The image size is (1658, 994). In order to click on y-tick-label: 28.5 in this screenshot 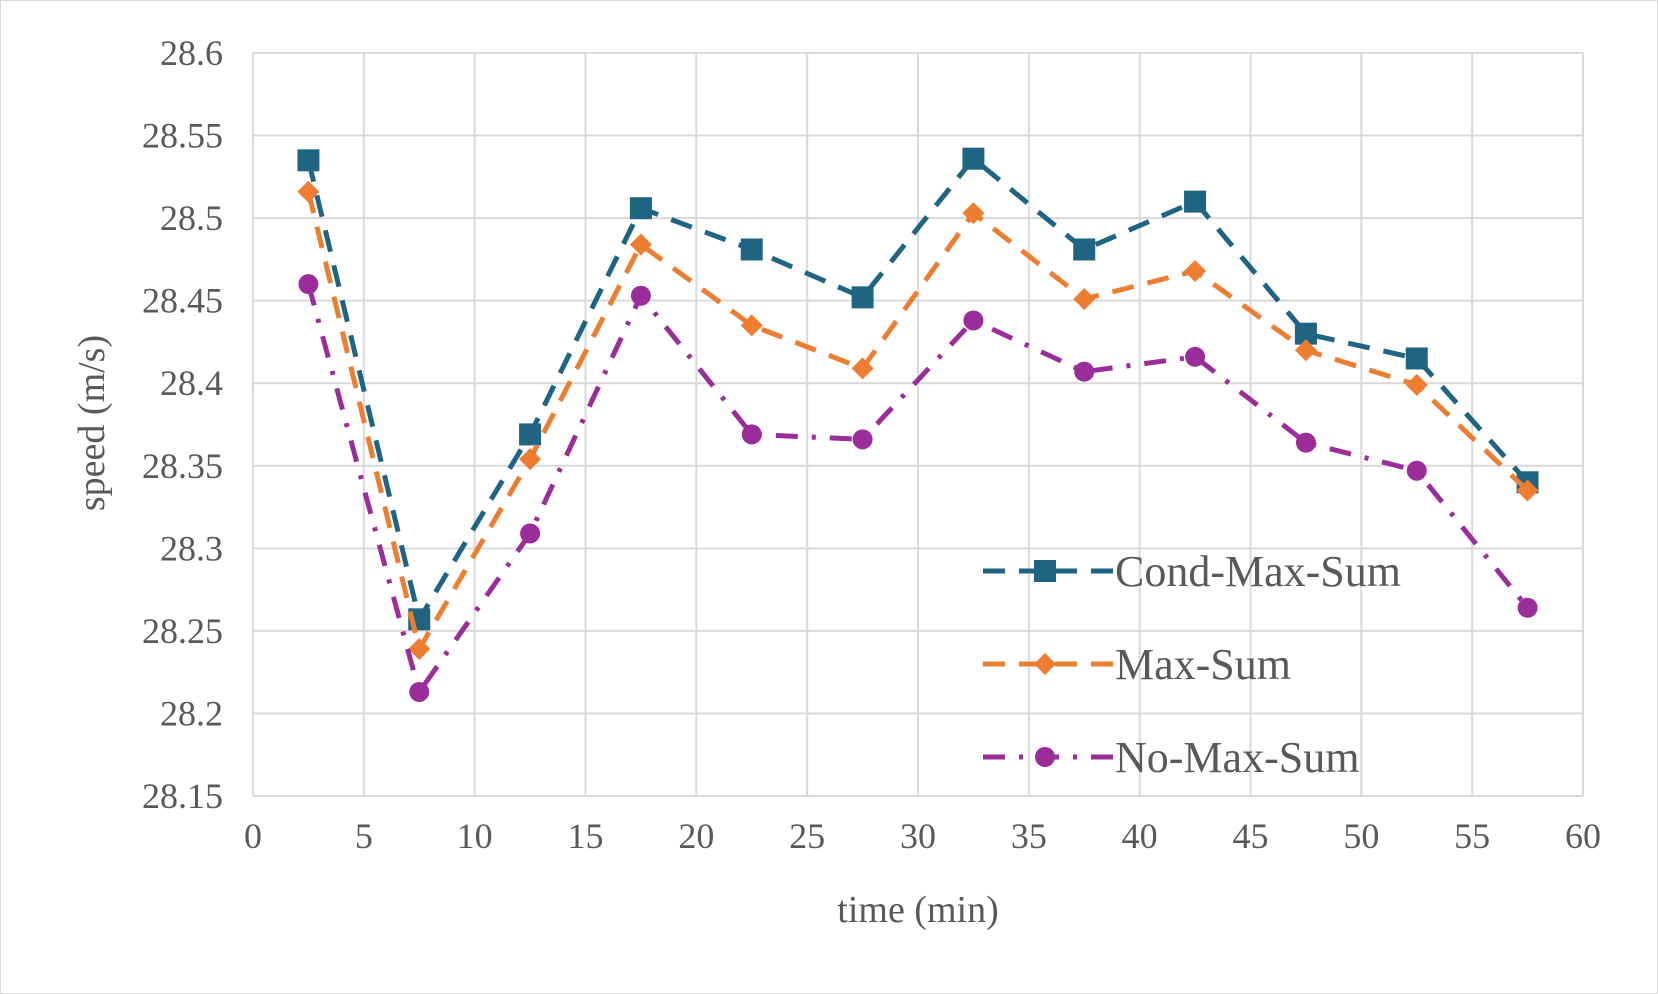, I will do `click(191, 218)`.